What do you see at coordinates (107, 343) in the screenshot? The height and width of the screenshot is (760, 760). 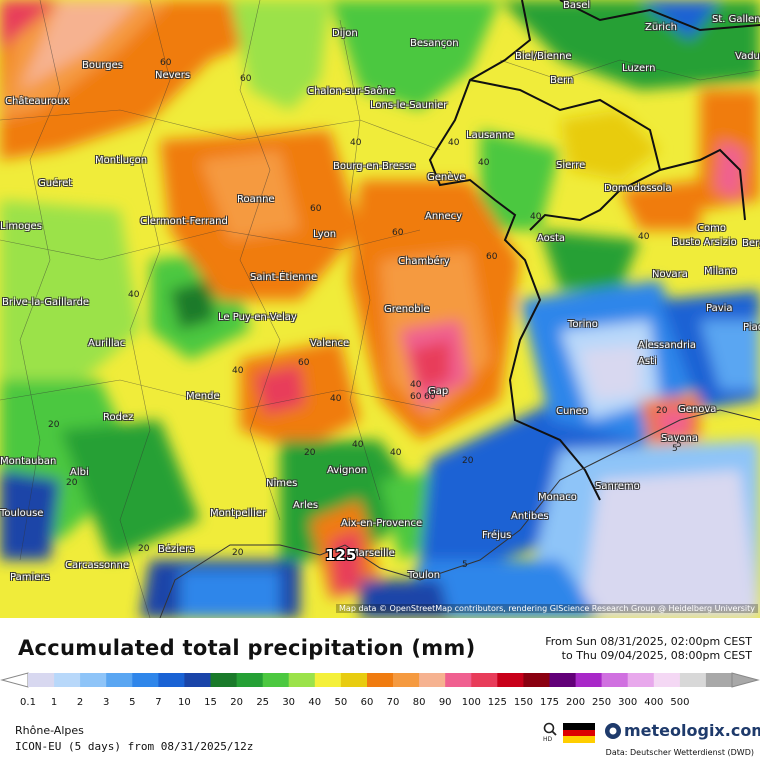 I see `city-label: Aurillac` at bounding box center [107, 343].